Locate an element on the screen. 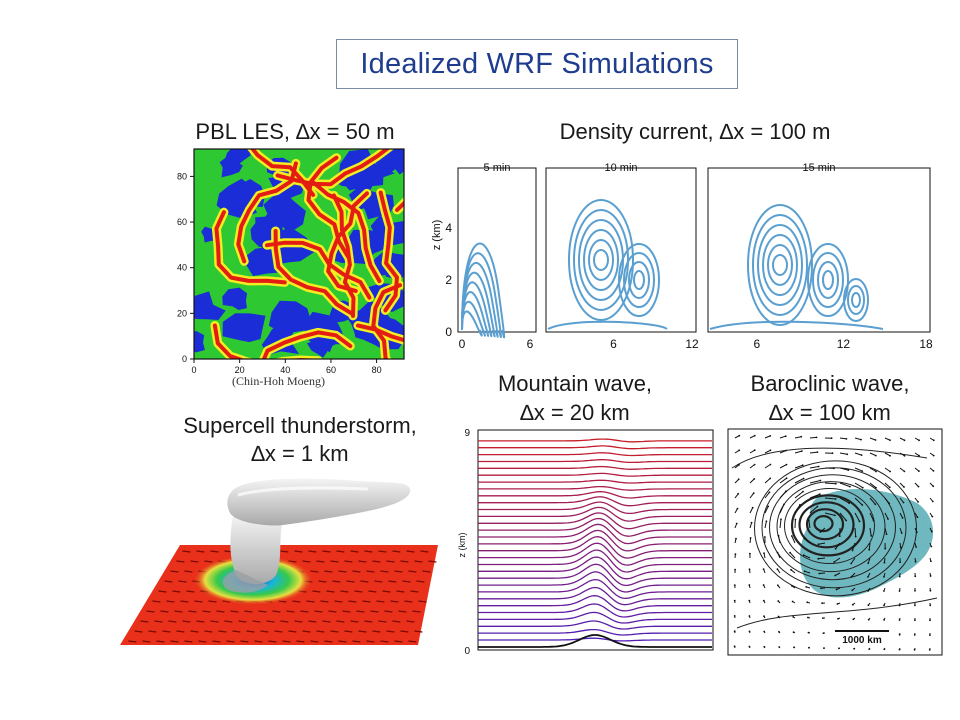 Image resolution: width=960 pixels, height=720 pixels. supercell-updraft is located at coordinates (256, 549).